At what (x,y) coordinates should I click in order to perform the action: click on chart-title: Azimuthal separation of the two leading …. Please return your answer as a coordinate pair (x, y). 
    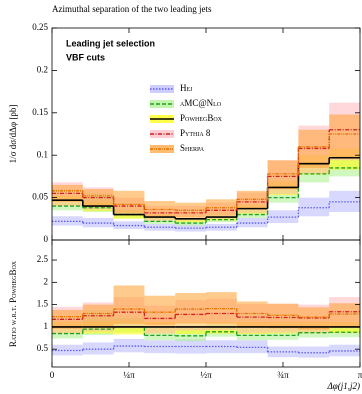
    Looking at the image, I should click on (132, 9).